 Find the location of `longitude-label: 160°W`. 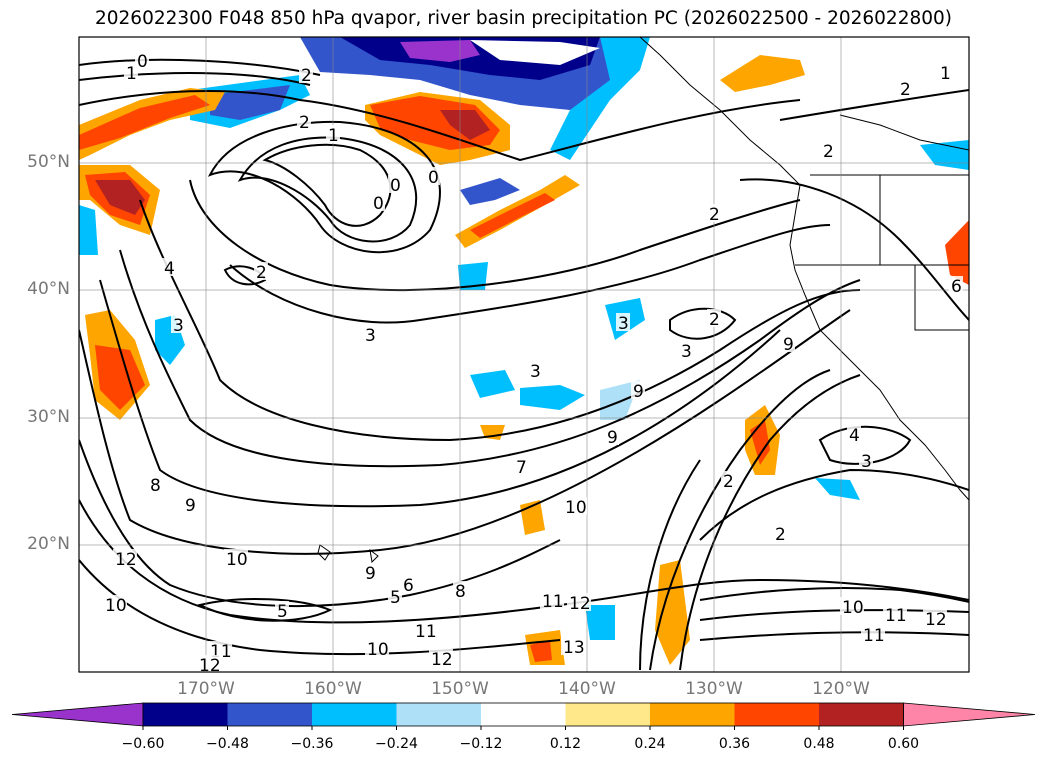

longitude-label: 160°W is located at coordinates (333, 689).